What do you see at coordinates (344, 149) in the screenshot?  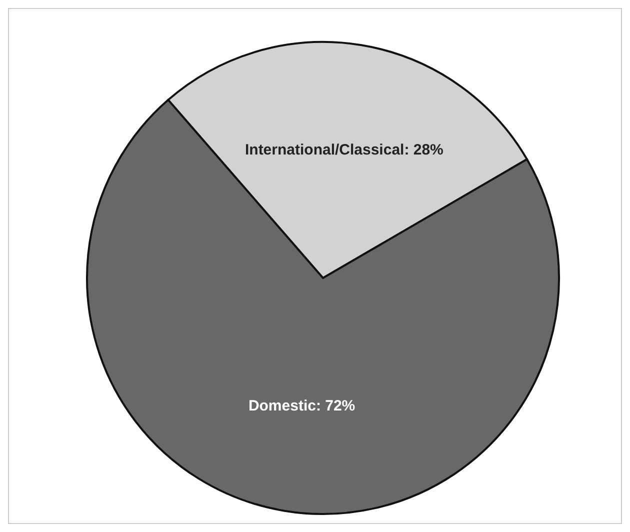 I see `slice-label: International/Classical: 28%` at bounding box center [344, 149].